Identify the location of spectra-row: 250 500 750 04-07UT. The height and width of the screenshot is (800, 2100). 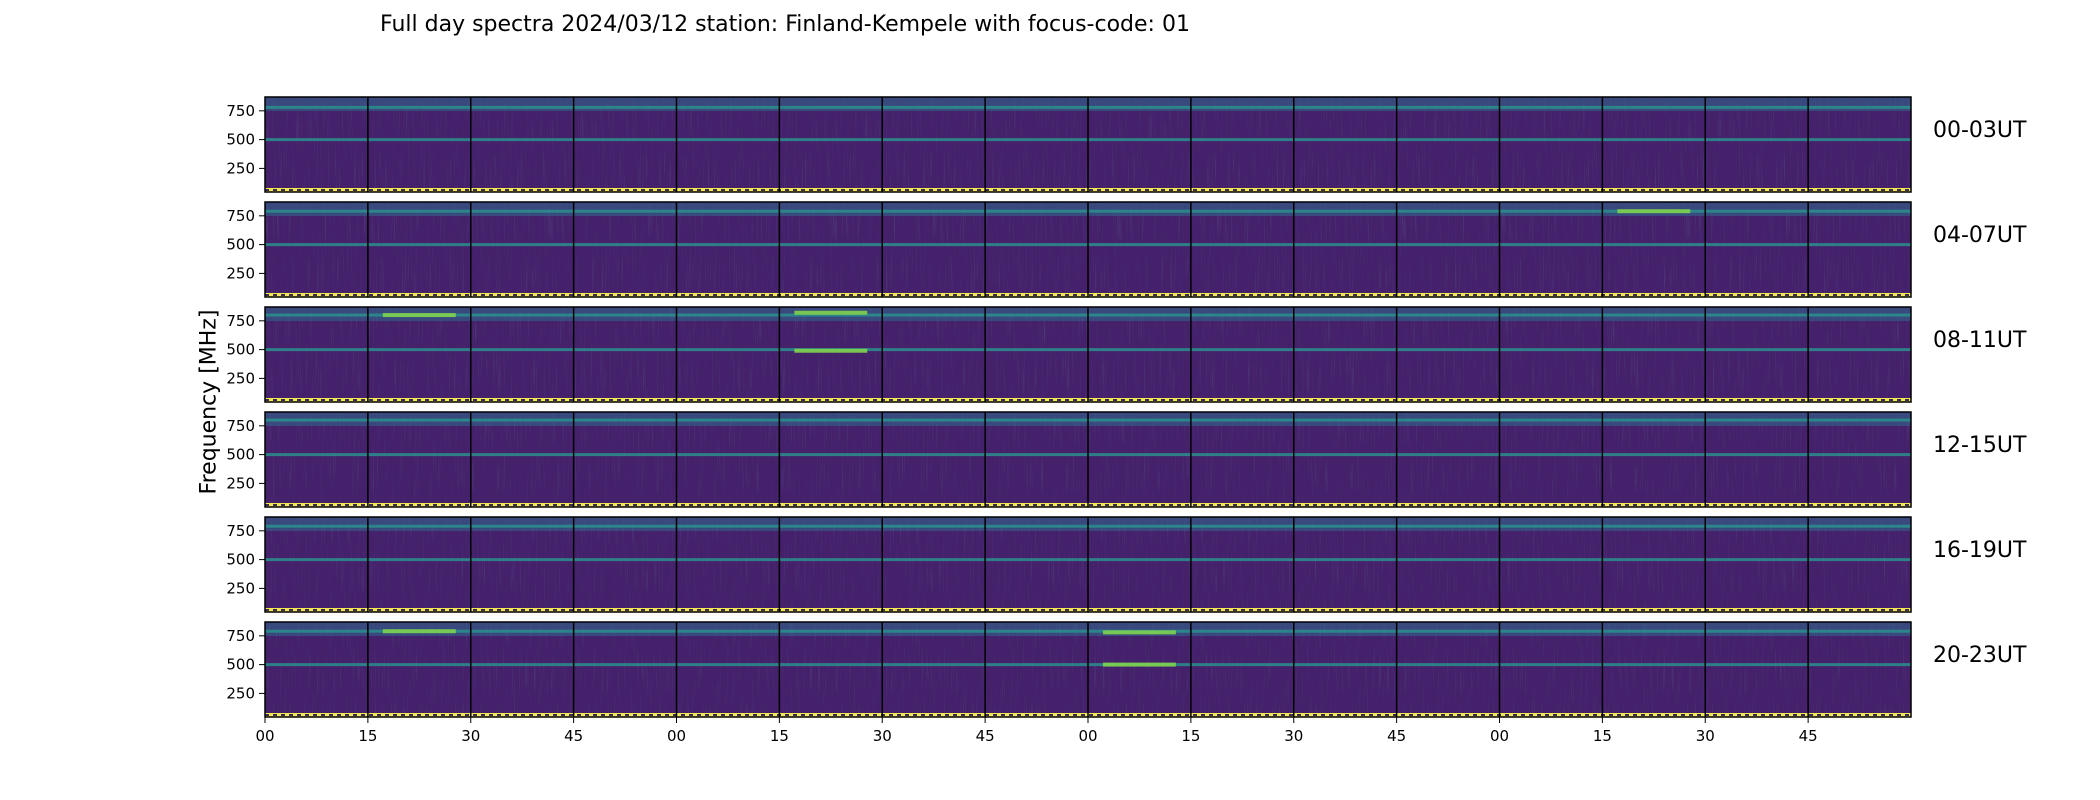
(1126, 249).